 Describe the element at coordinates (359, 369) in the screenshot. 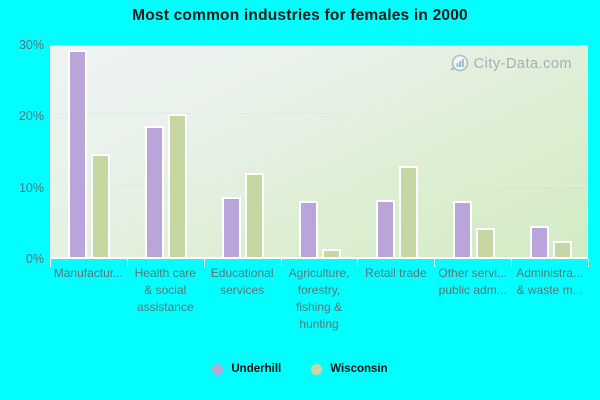

I see `legend-label: Wisconsin` at that location.